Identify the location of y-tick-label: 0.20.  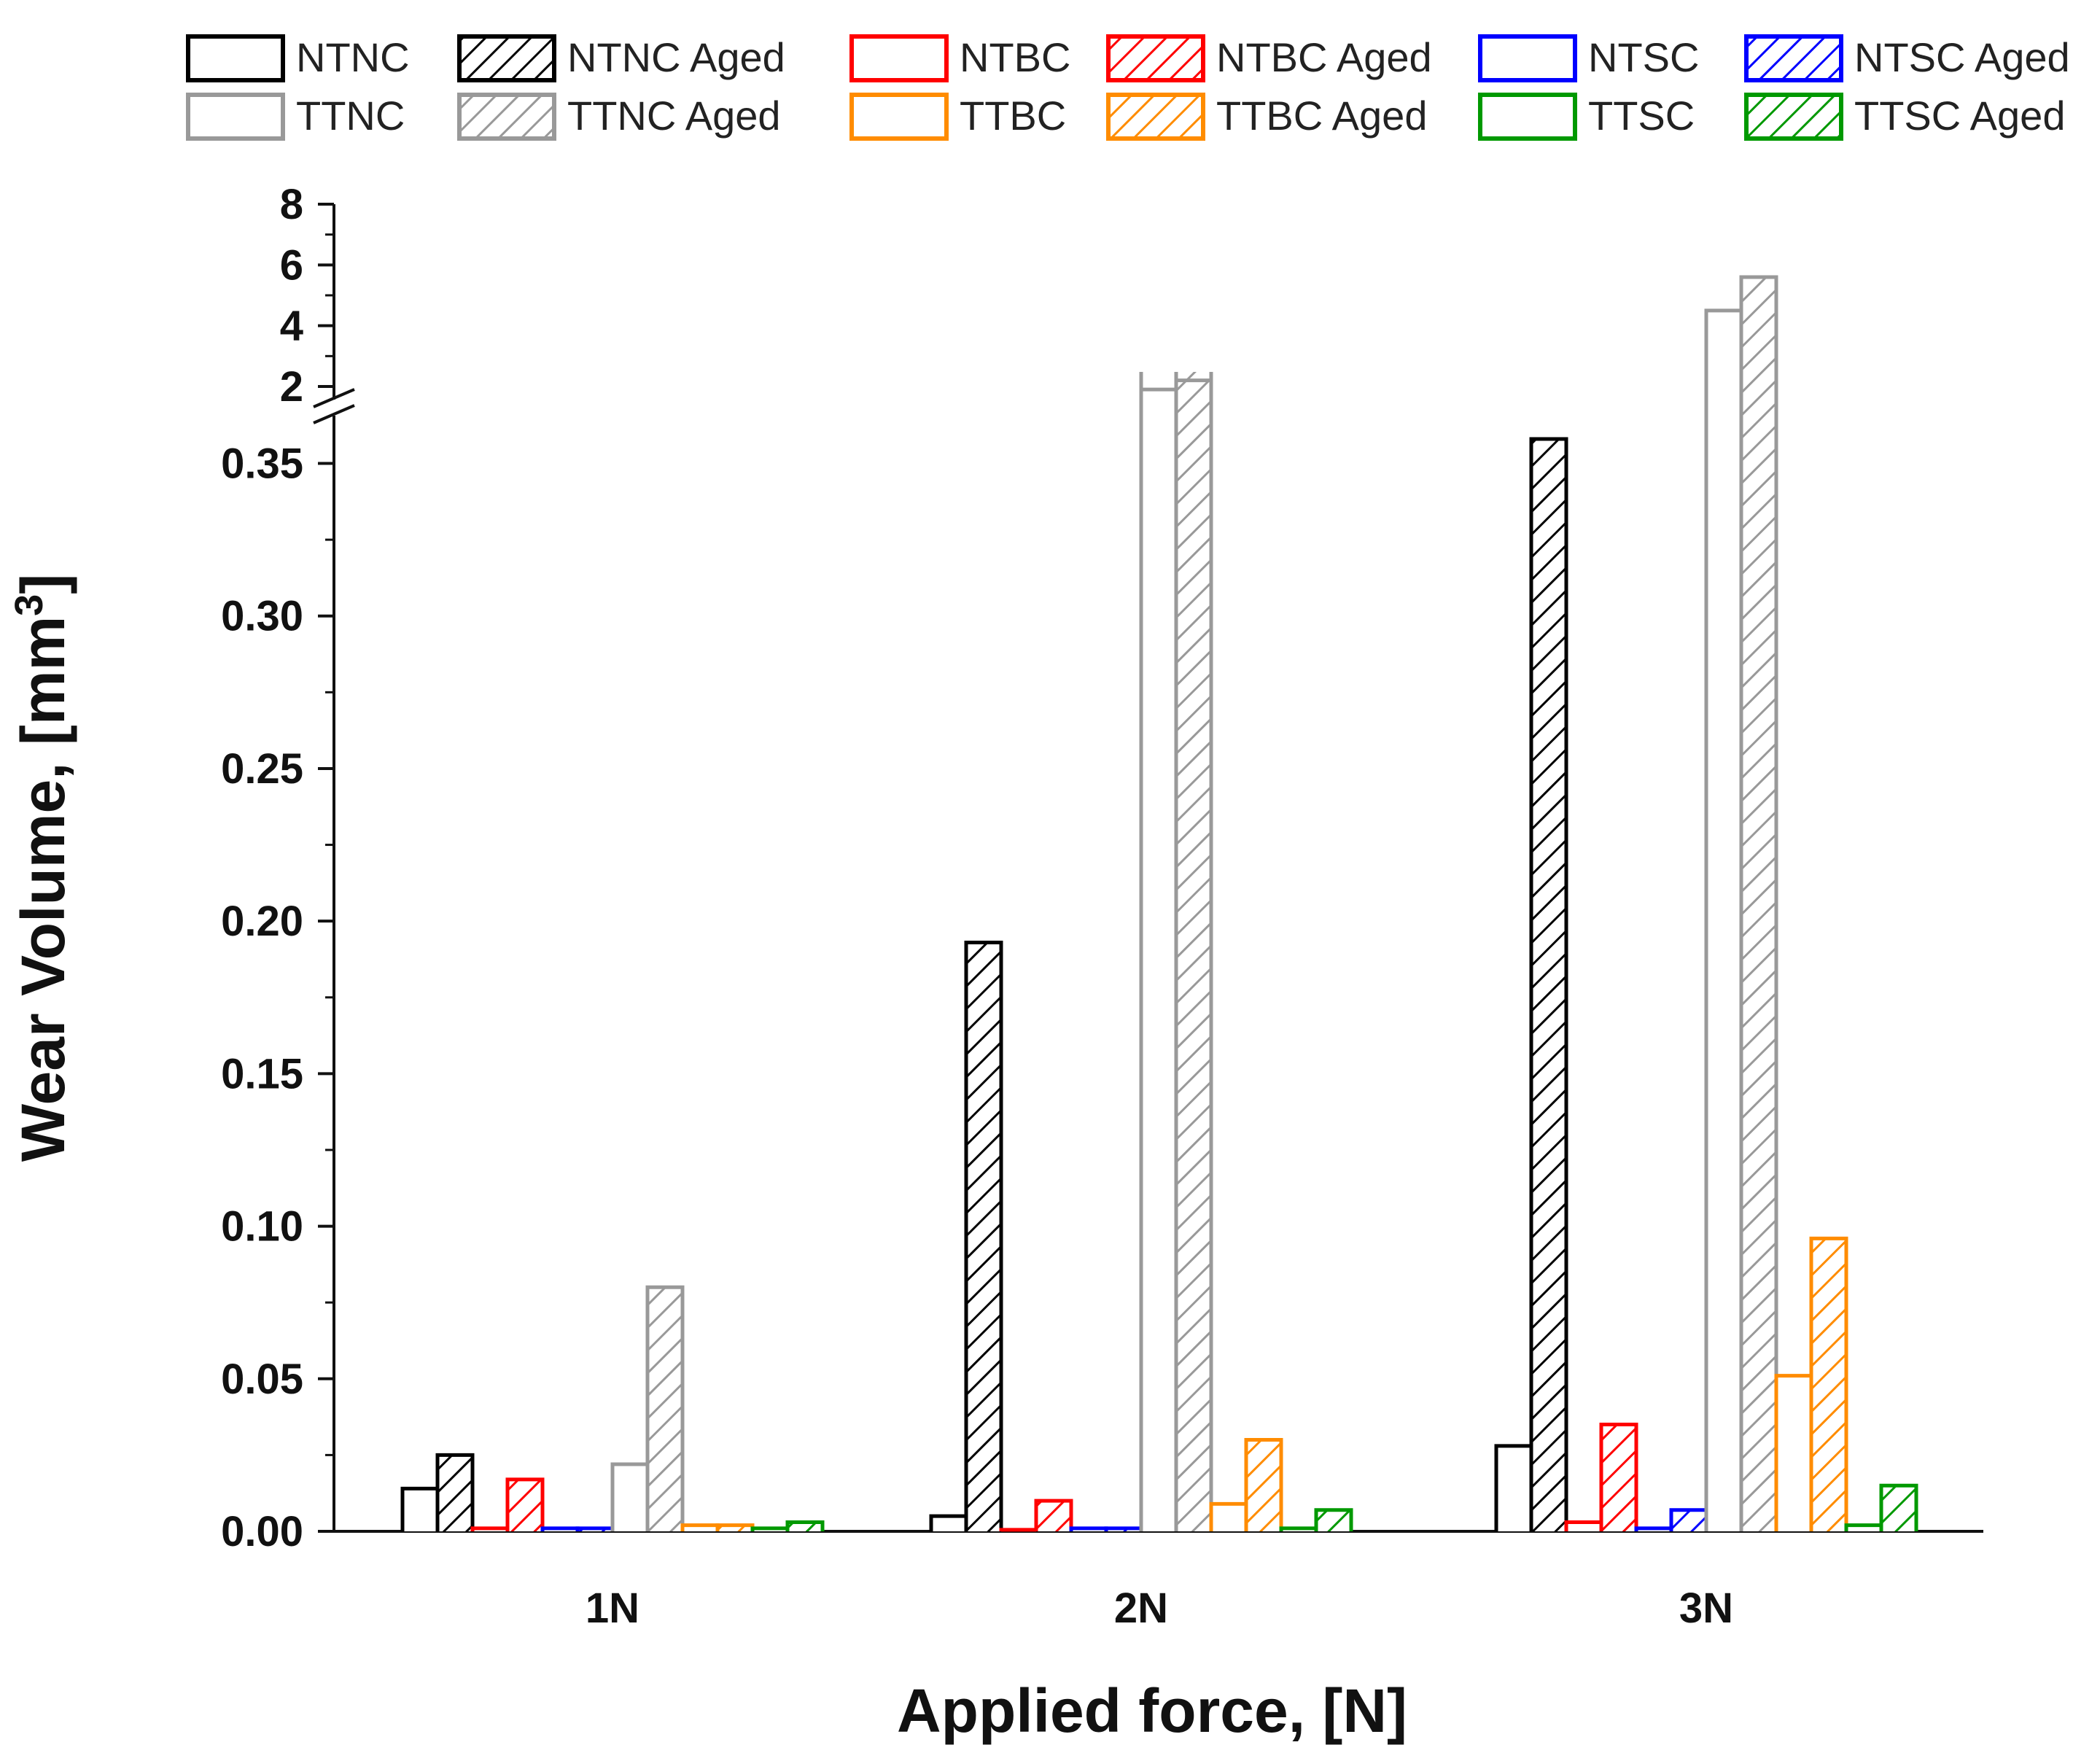
(262, 921).